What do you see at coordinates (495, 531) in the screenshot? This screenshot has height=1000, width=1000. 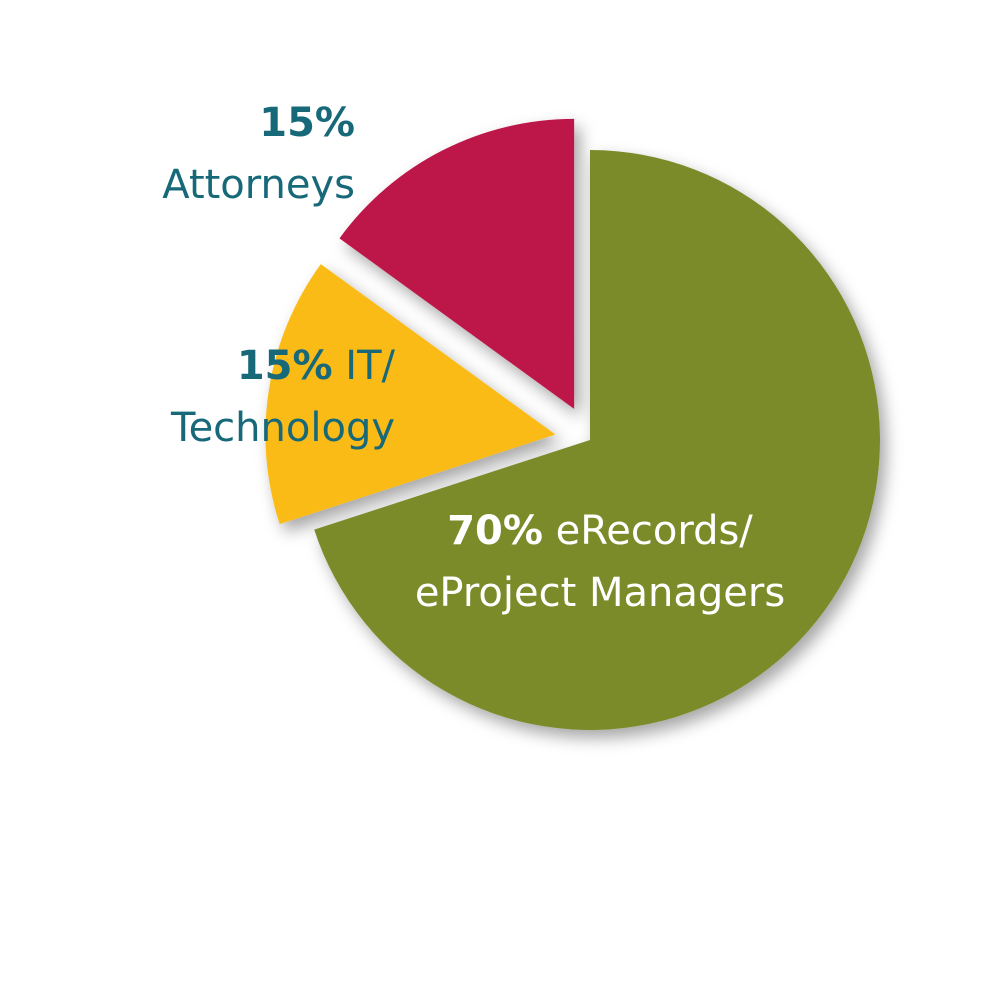 I see `value-label: 70%` at bounding box center [495, 531].